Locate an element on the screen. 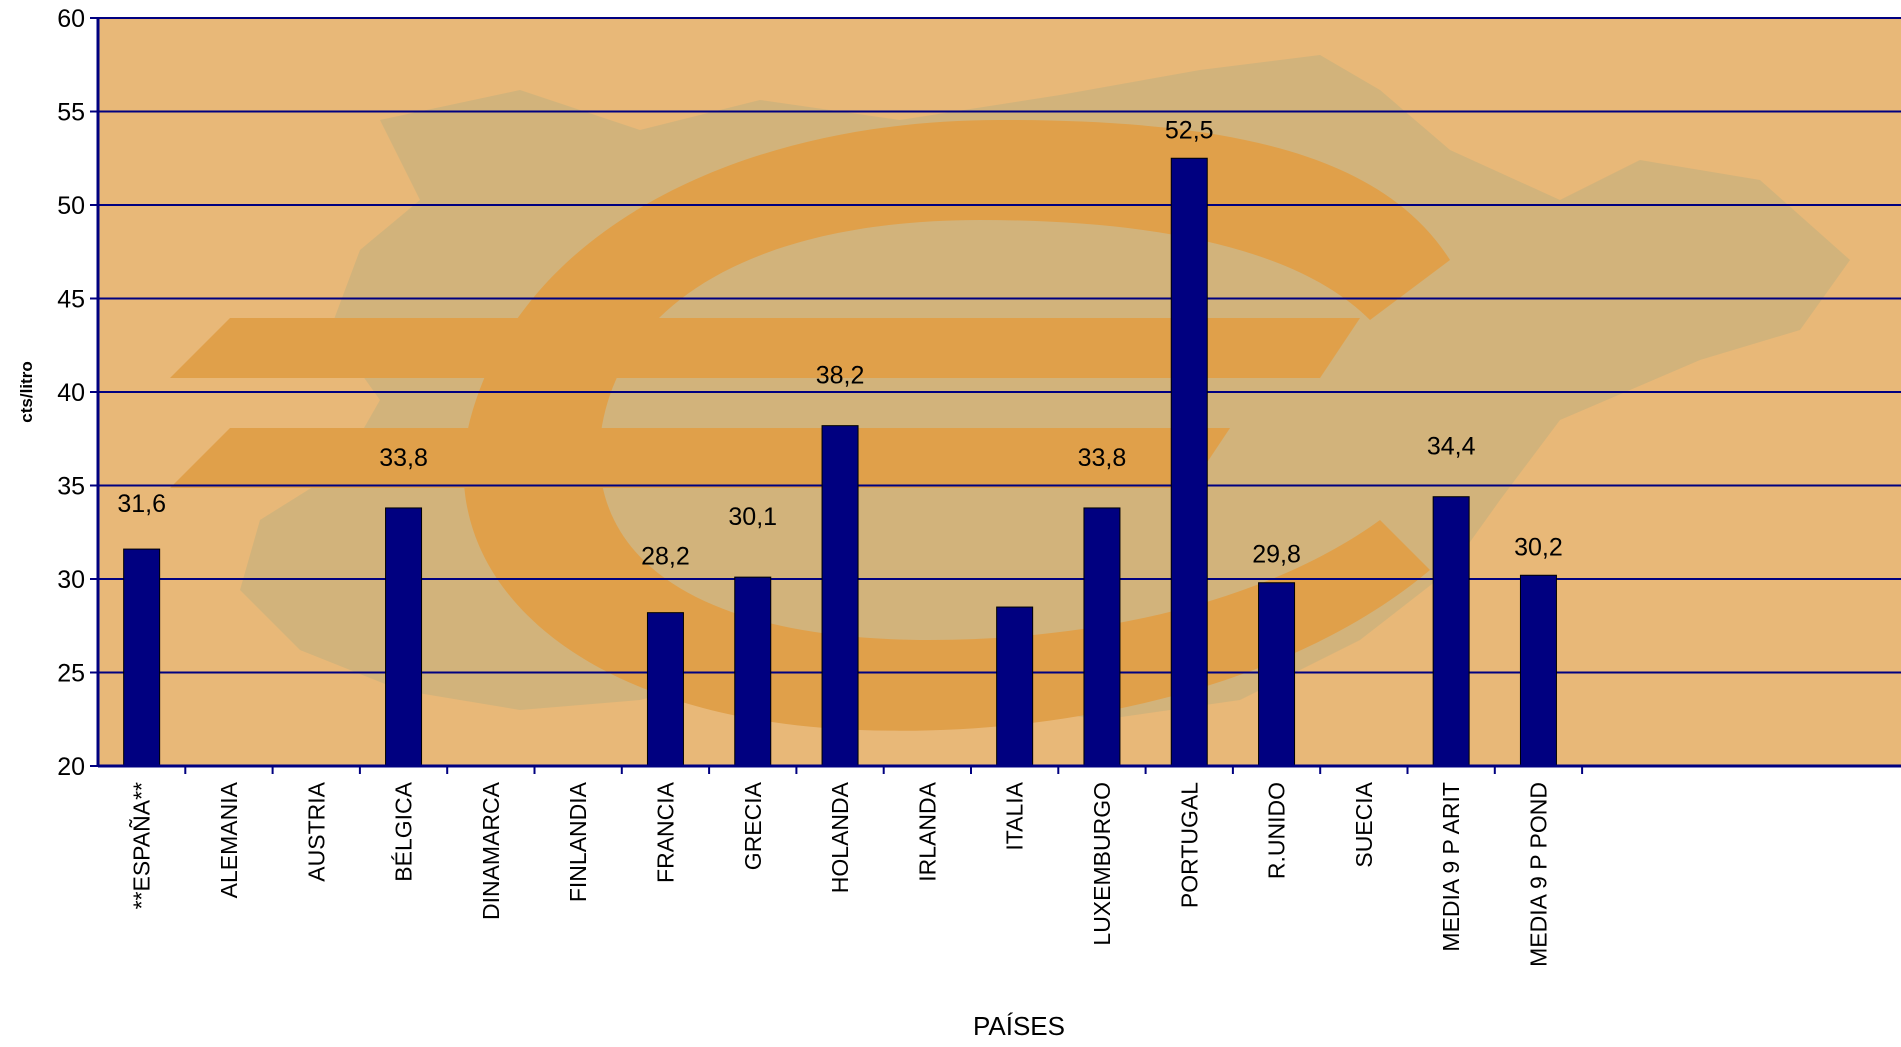 The image size is (1901, 1047). y-axis: 20 25 30 35 40 45 50 55 60 is located at coordinates (78, 393).